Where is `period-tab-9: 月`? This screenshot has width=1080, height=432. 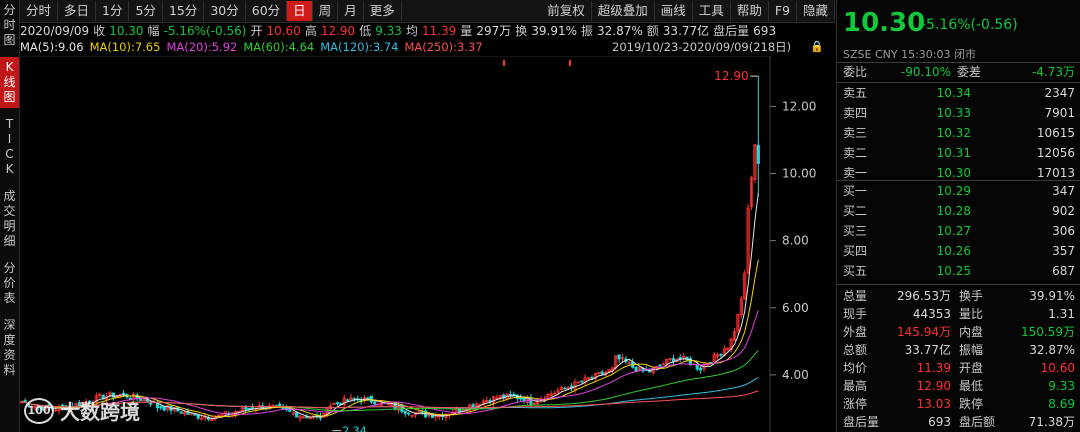 period-tab-9: 月 is located at coordinates (351, 11).